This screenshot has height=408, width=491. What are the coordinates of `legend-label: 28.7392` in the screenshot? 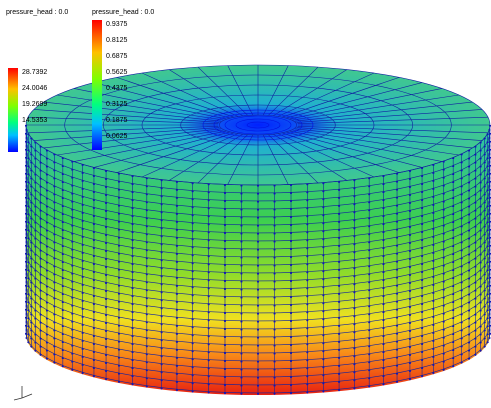 It's located at (34, 72).